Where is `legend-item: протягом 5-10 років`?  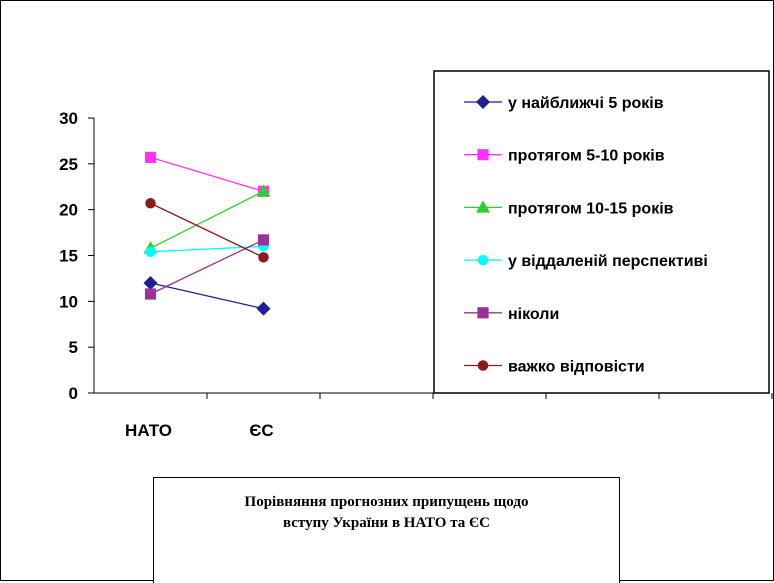
legend-item: протягом 5-10 років is located at coordinates (564, 156).